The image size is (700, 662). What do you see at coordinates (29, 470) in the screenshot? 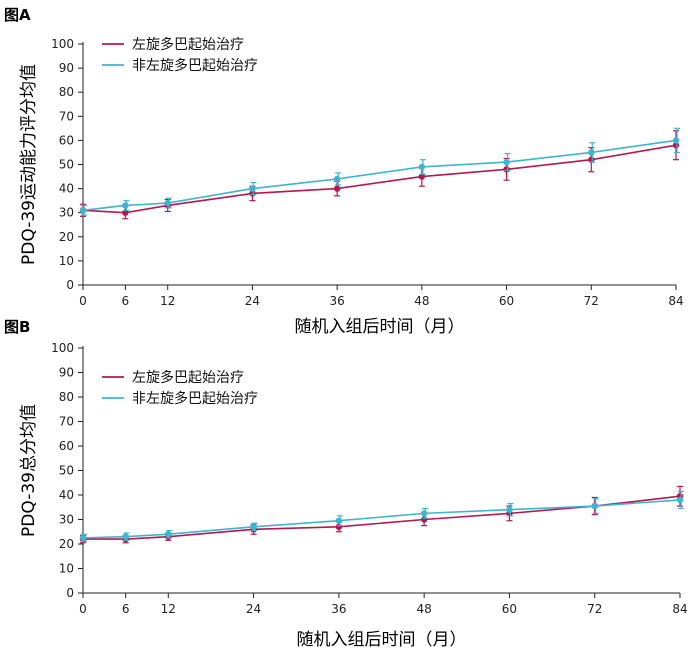
I see `y-axis-label: PDQ-39总分均值` at bounding box center [29, 470].